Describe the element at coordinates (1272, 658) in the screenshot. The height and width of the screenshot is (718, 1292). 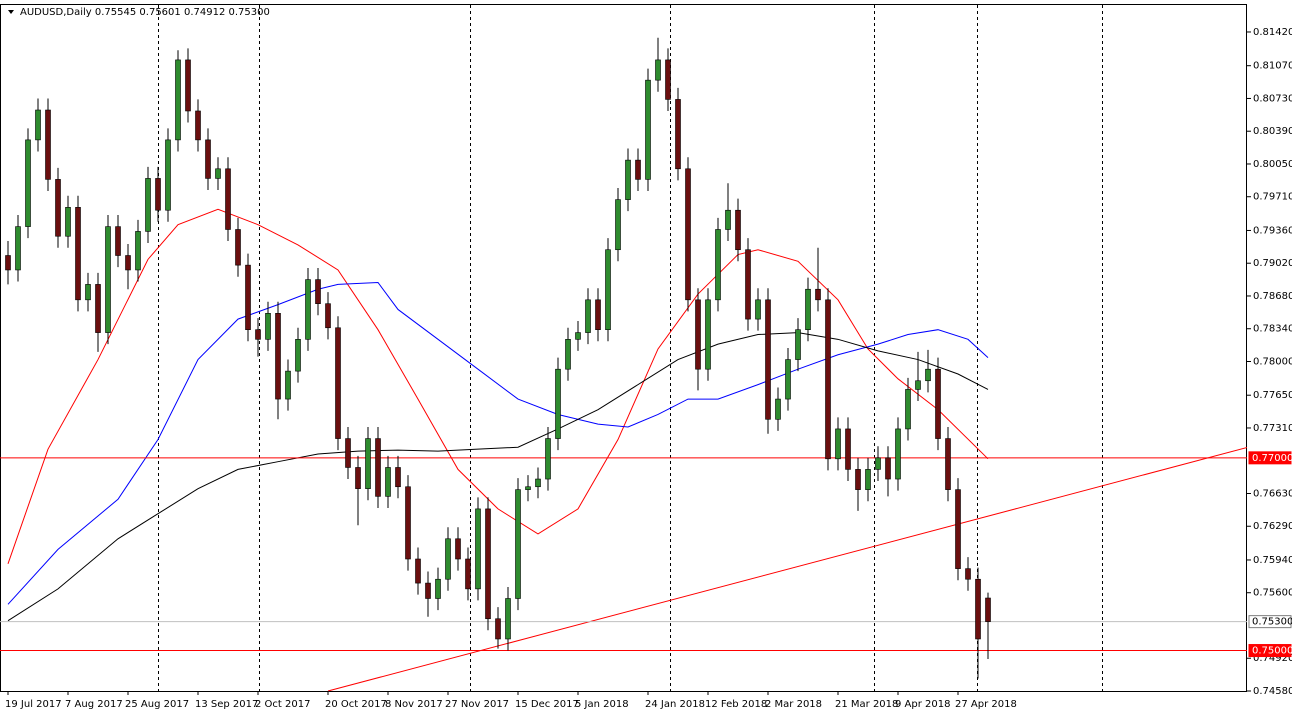
I see `y-tick-label: 0.74920` at that location.